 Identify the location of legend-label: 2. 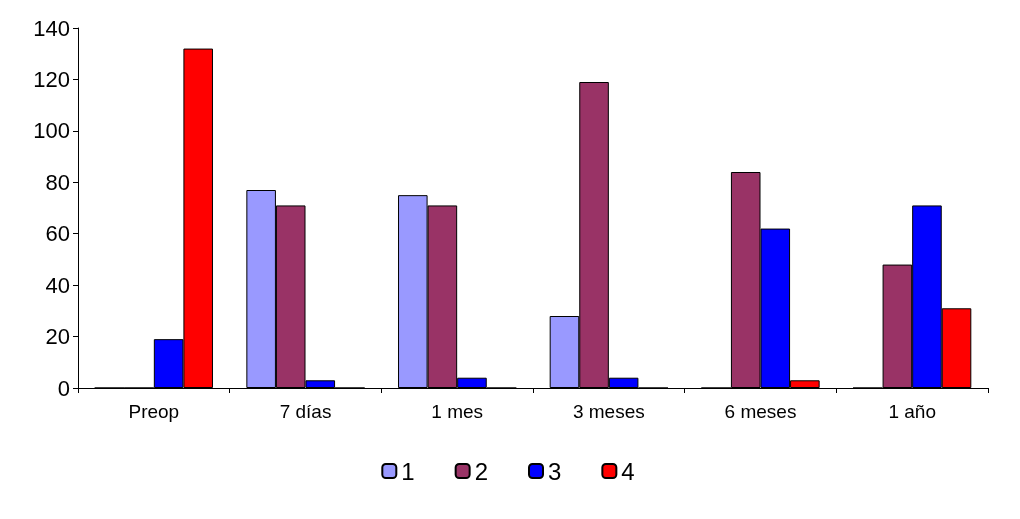
(481, 471).